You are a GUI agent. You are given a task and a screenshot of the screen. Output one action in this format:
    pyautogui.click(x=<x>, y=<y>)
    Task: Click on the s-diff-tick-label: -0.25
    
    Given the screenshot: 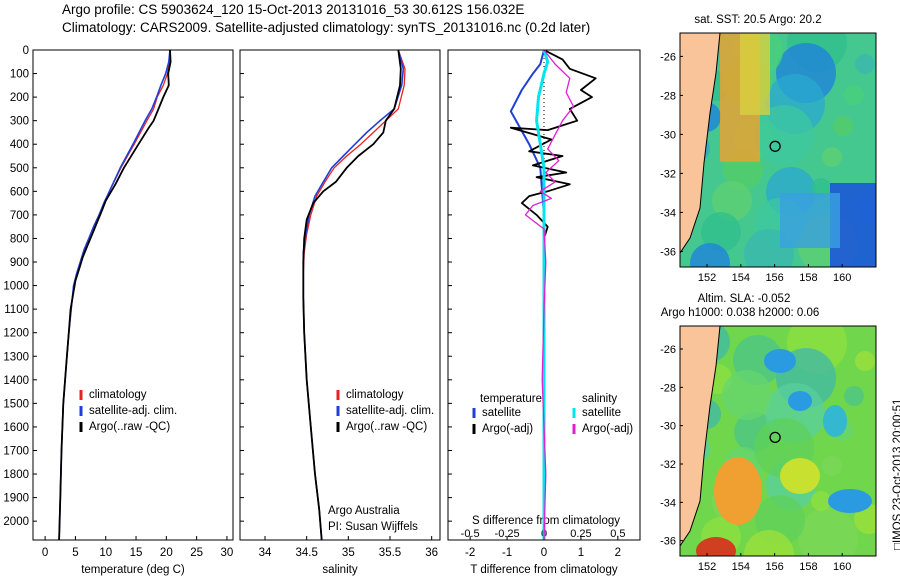 What is the action you would take?
    pyautogui.click(x=507, y=534)
    